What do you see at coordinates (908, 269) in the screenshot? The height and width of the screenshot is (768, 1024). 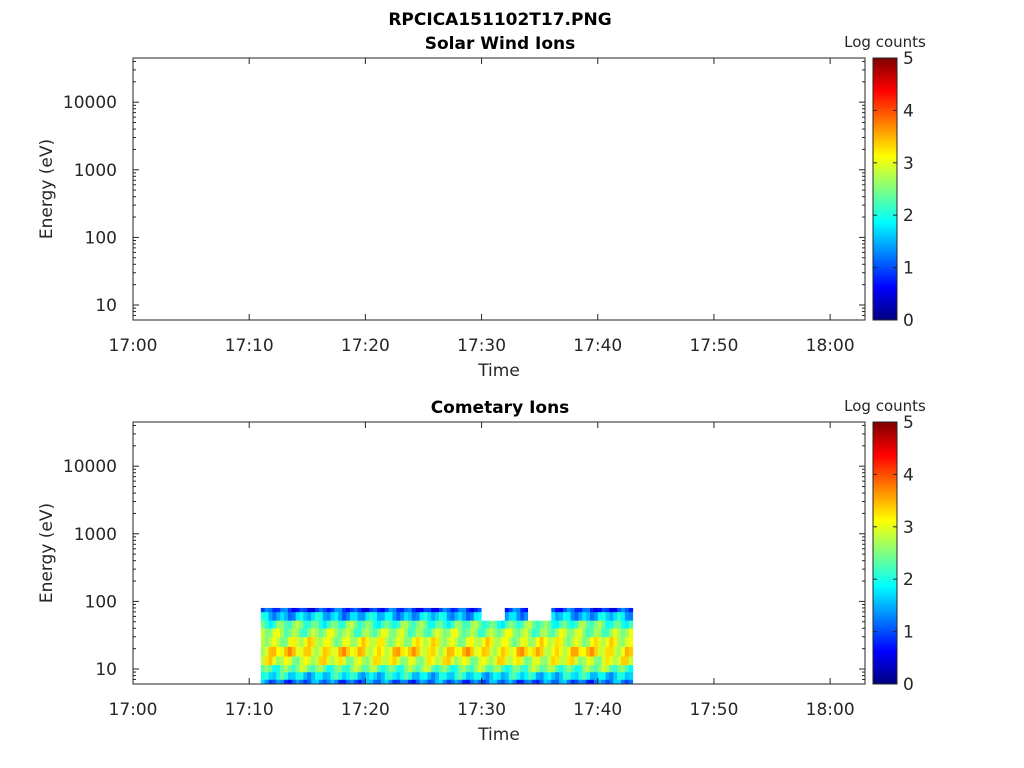 I see `colorbar-tick-label: 1` at bounding box center [908, 269].